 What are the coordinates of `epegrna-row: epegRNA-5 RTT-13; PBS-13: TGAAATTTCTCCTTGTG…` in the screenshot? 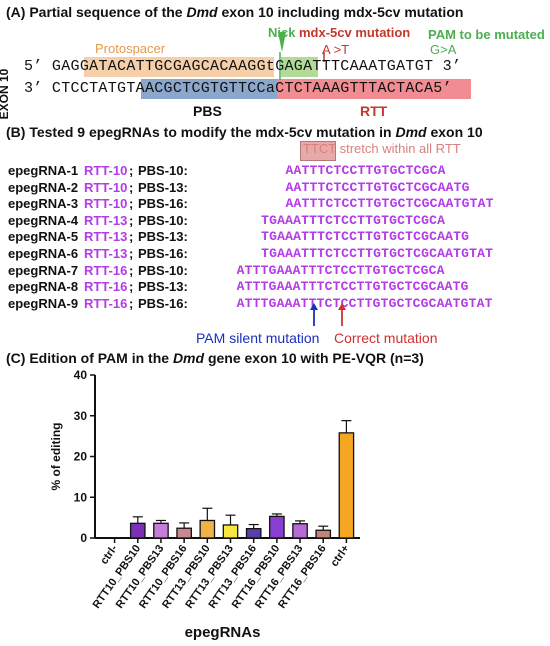 It's located at (268, 237).